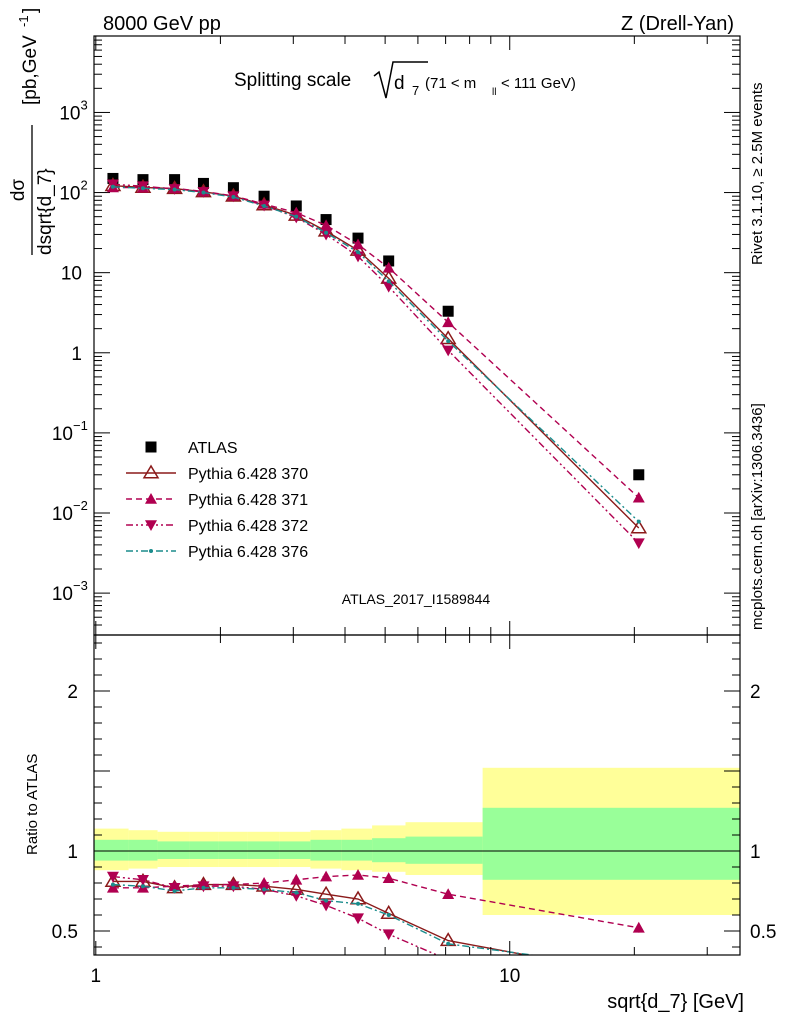 The height and width of the screenshot is (1024, 786). What do you see at coordinates (399, 83) in the screenshot?
I see `title-sqrt: d` at bounding box center [399, 83].